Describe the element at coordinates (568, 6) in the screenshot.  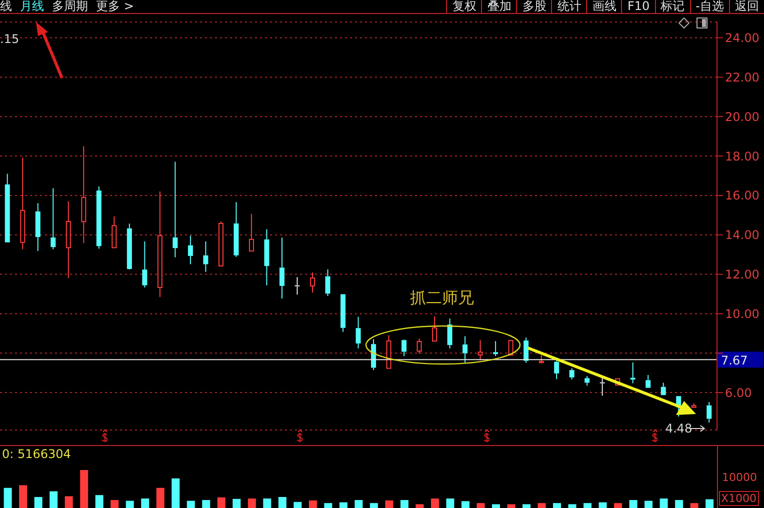
I see `text: 统计` at that location.